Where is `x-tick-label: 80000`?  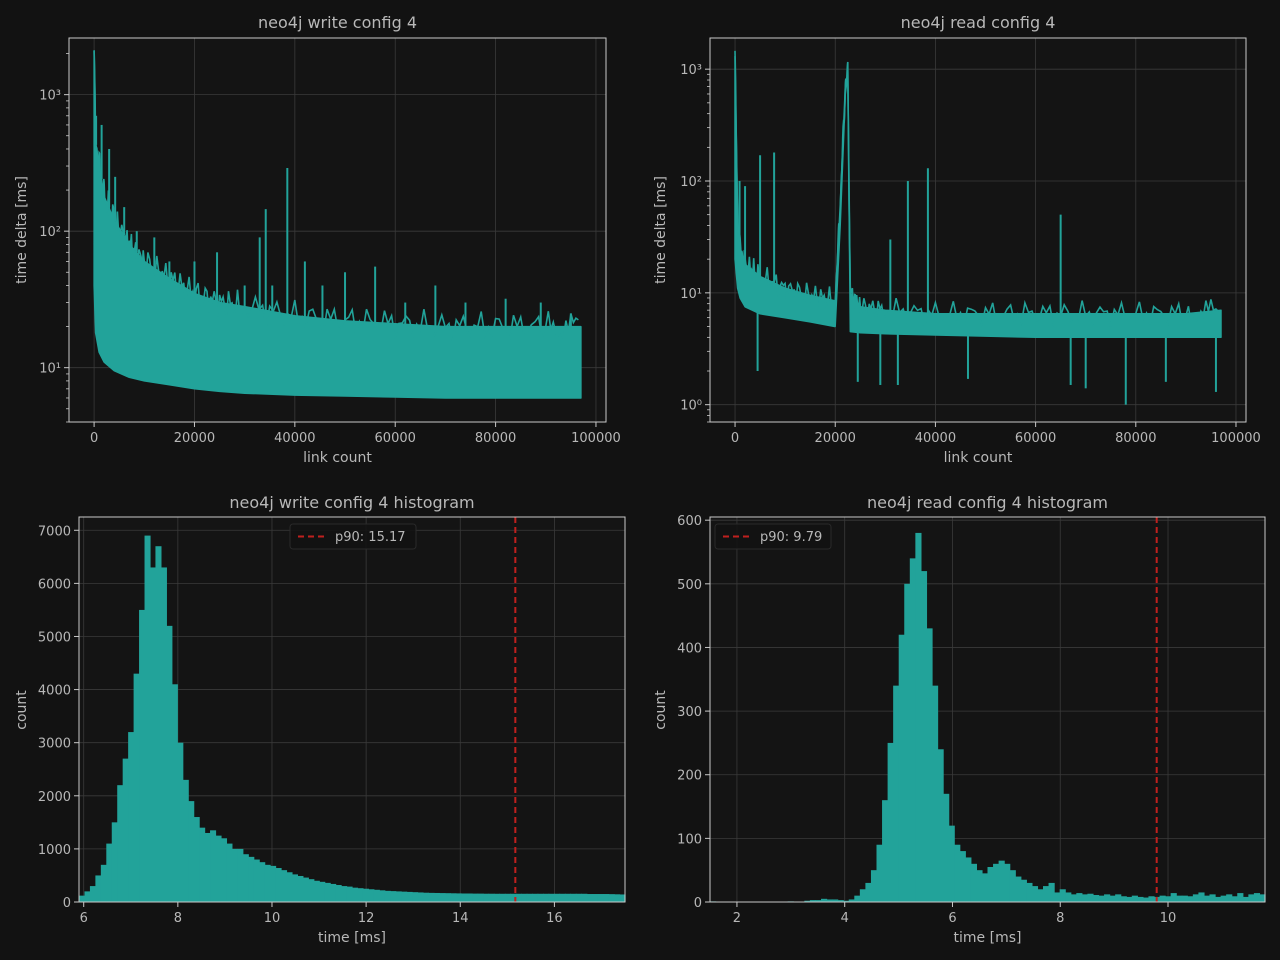
x-tick-label: 80000 is located at coordinates (1135, 438).